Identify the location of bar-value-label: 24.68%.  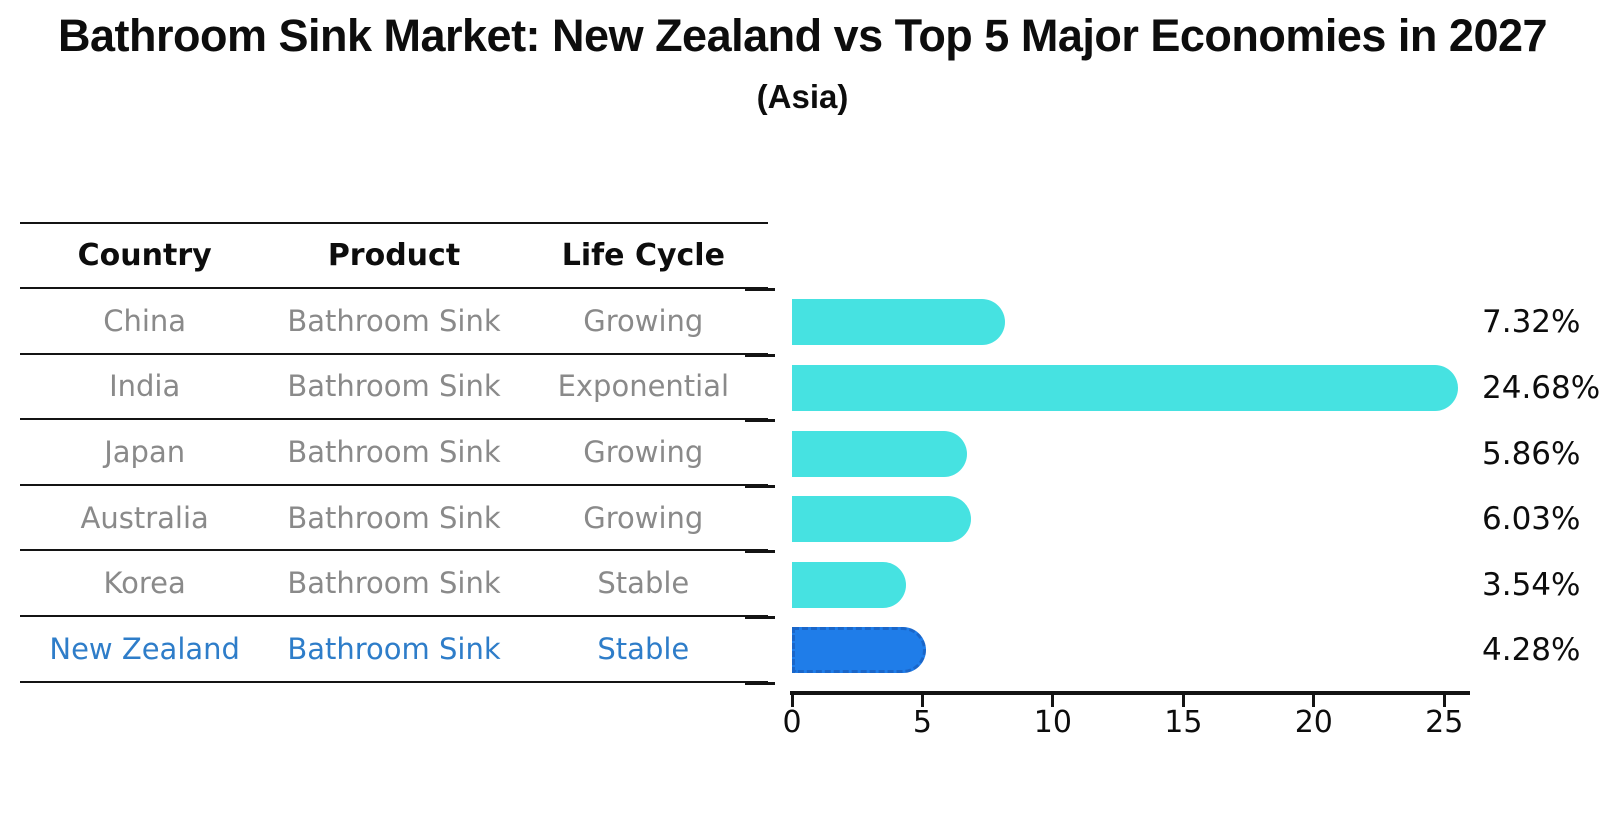
(1541, 387).